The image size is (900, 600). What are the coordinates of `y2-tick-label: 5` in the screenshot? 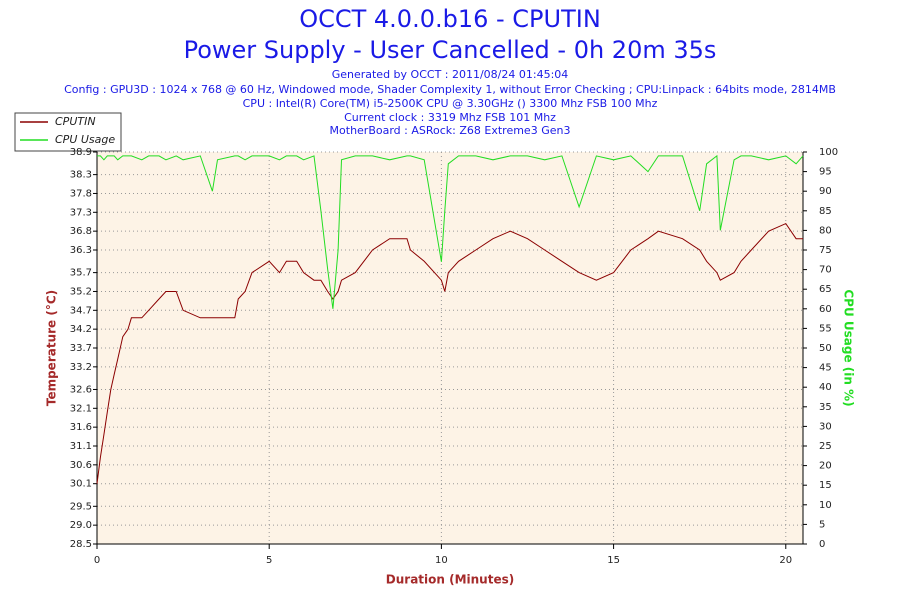 It's located at (822, 524).